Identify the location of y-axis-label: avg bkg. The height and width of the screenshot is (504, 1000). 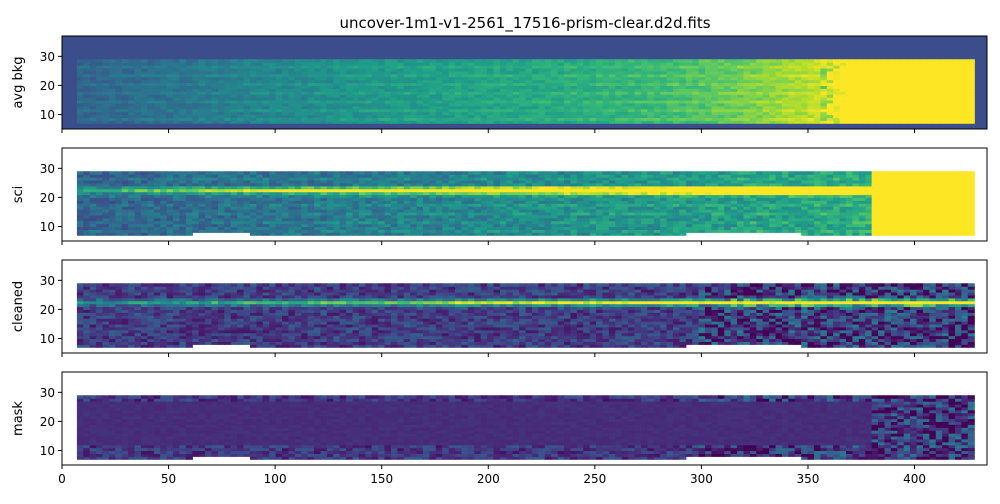
(18, 82).